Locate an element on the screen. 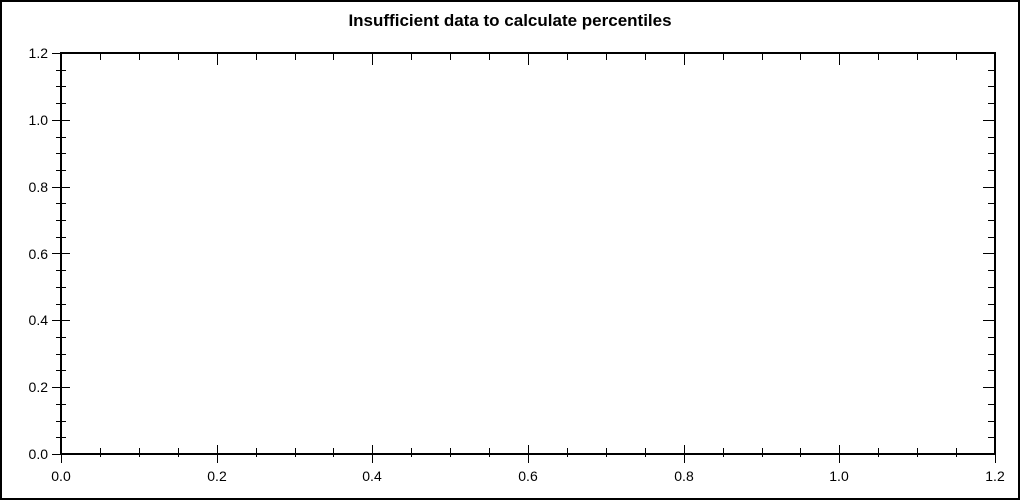 The image size is (1020, 500). x-tick-label: 1.2 is located at coordinates (995, 476).